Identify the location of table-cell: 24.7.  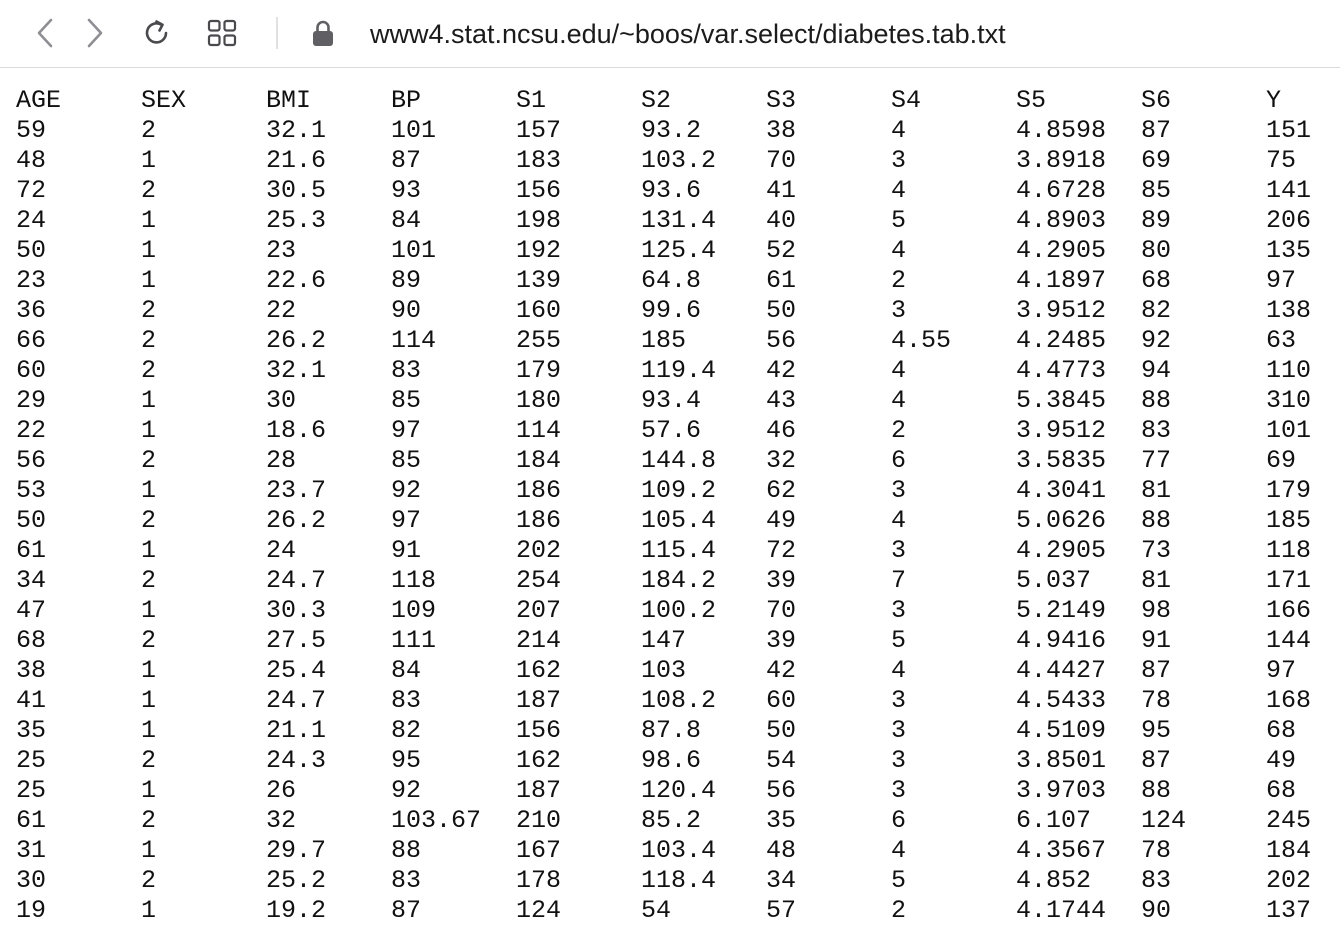
(296, 700).